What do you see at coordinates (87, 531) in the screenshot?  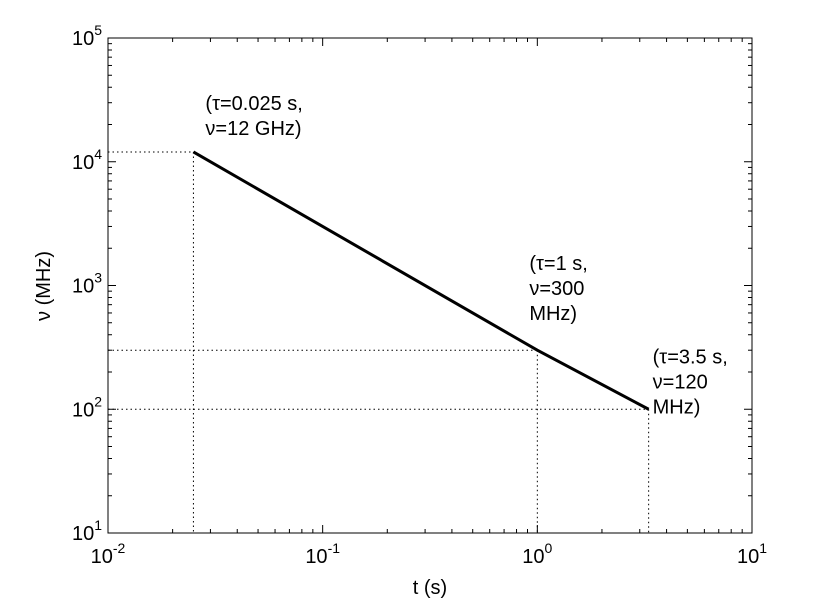 I see `y-tick-label: 10¹` at bounding box center [87, 531].